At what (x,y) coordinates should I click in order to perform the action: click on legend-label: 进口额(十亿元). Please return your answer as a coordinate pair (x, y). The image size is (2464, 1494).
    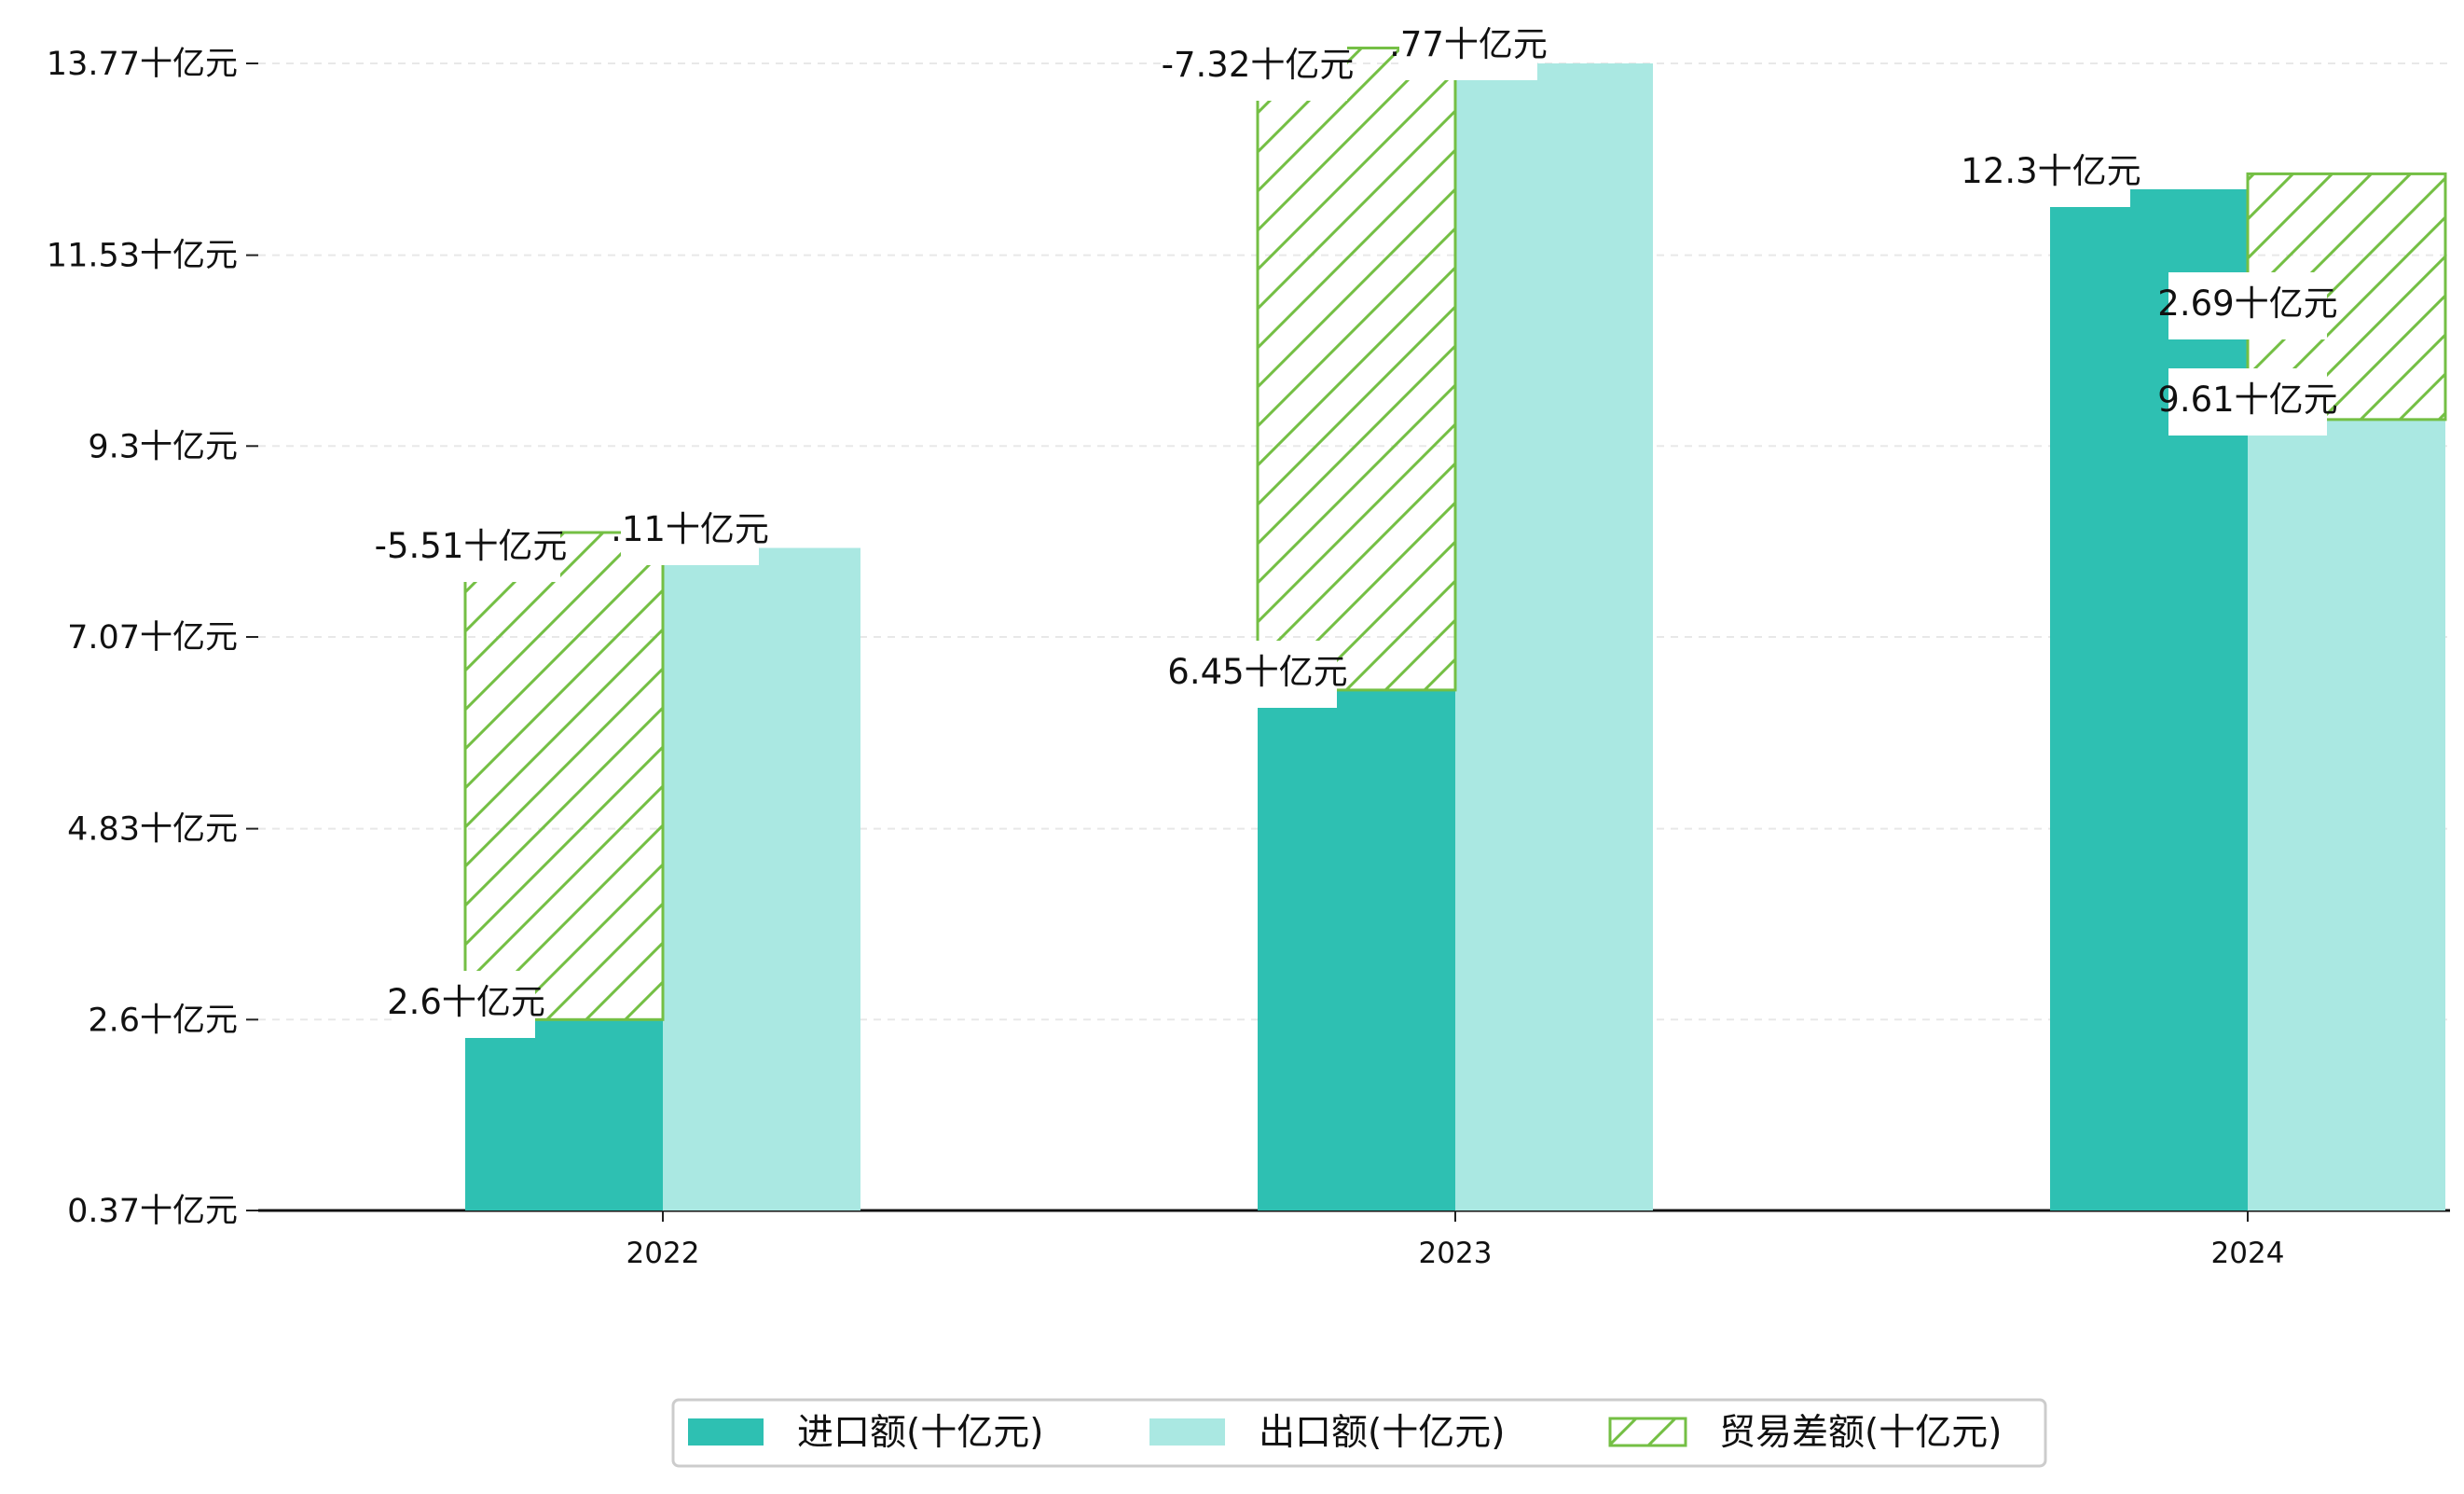
    Looking at the image, I should click on (920, 1433).